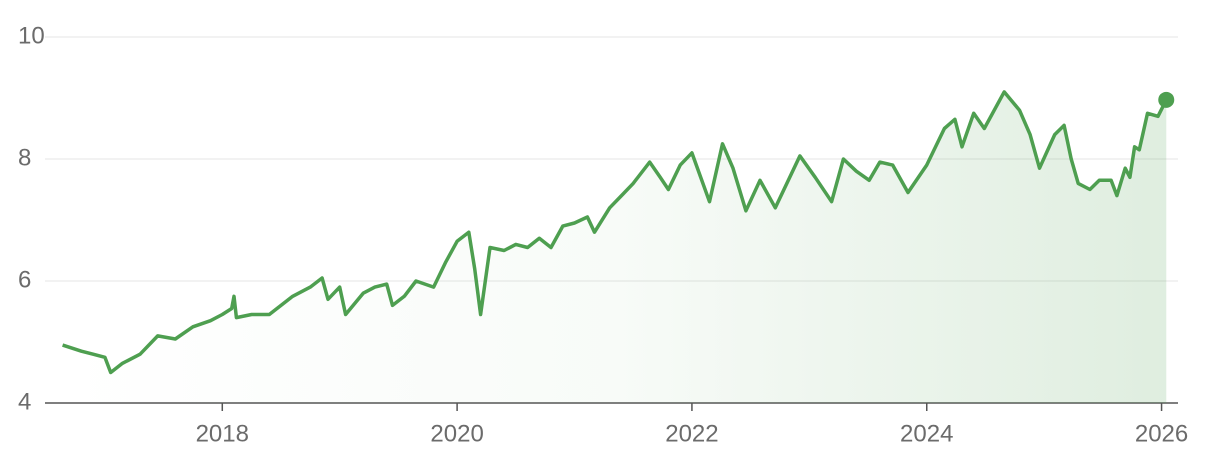 The image size is (1228, 476). I want to click on end-point, so click(1166, 99).